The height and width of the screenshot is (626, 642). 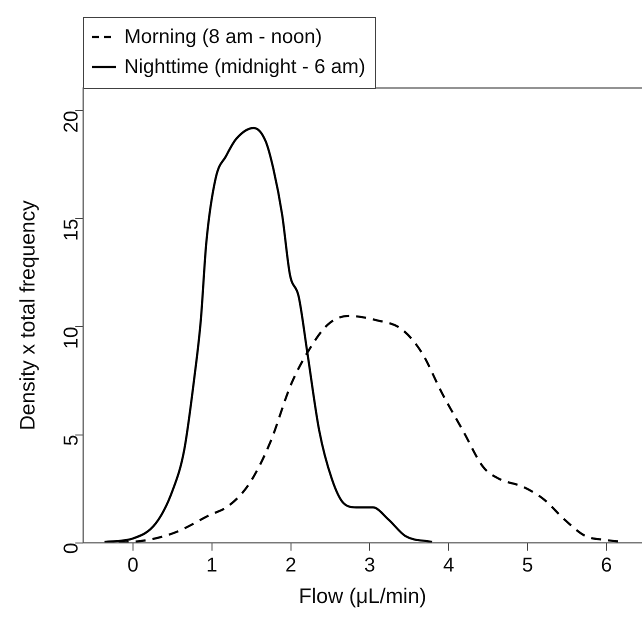 I want to click on x-tick-label: 1, so click(x=212, y=565).